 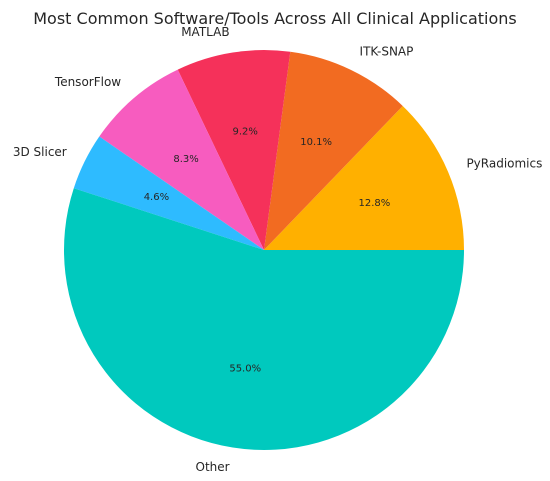 I want to click on slice-percent-pyradiomics: 12.8%, so click(x=375, y=203).